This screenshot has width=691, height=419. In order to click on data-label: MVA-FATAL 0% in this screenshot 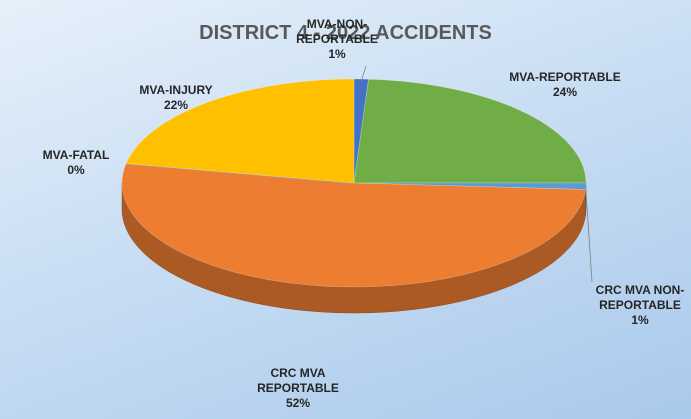, I will do `click(76, 163)`.